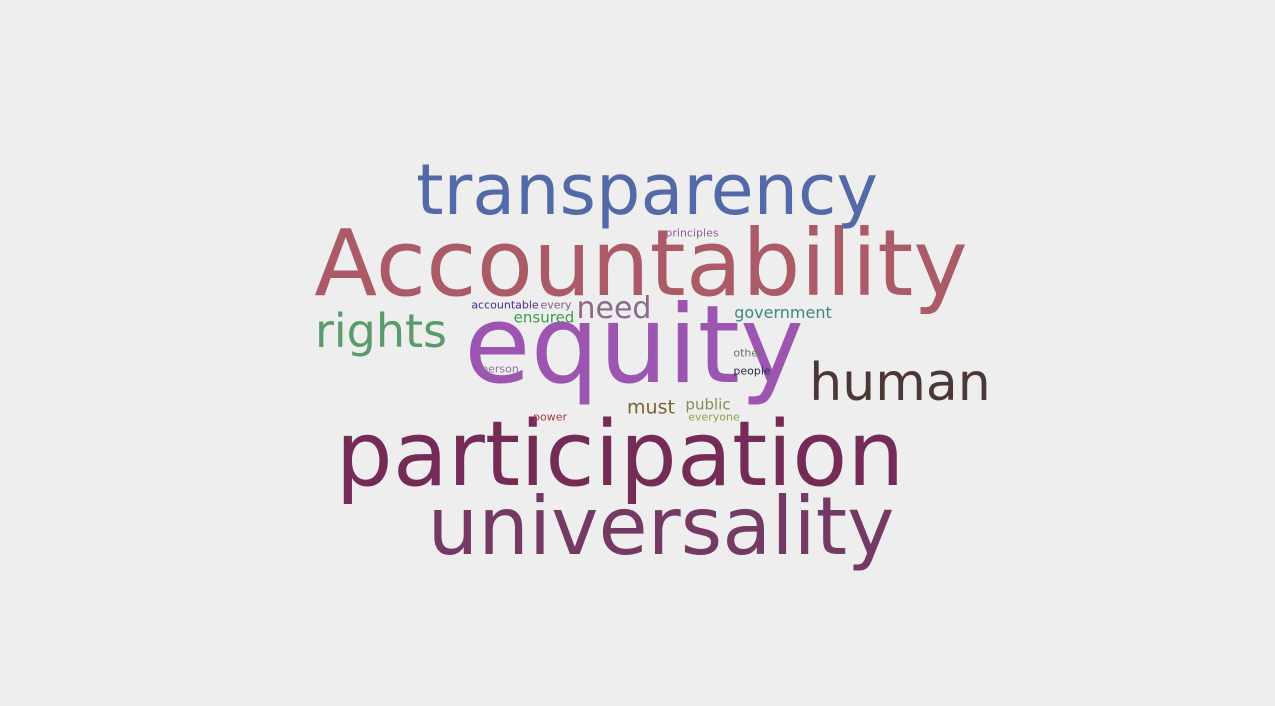  Describe the element at coordinates (783, 312) in the screenshot. I see `word-government: government` at that location.